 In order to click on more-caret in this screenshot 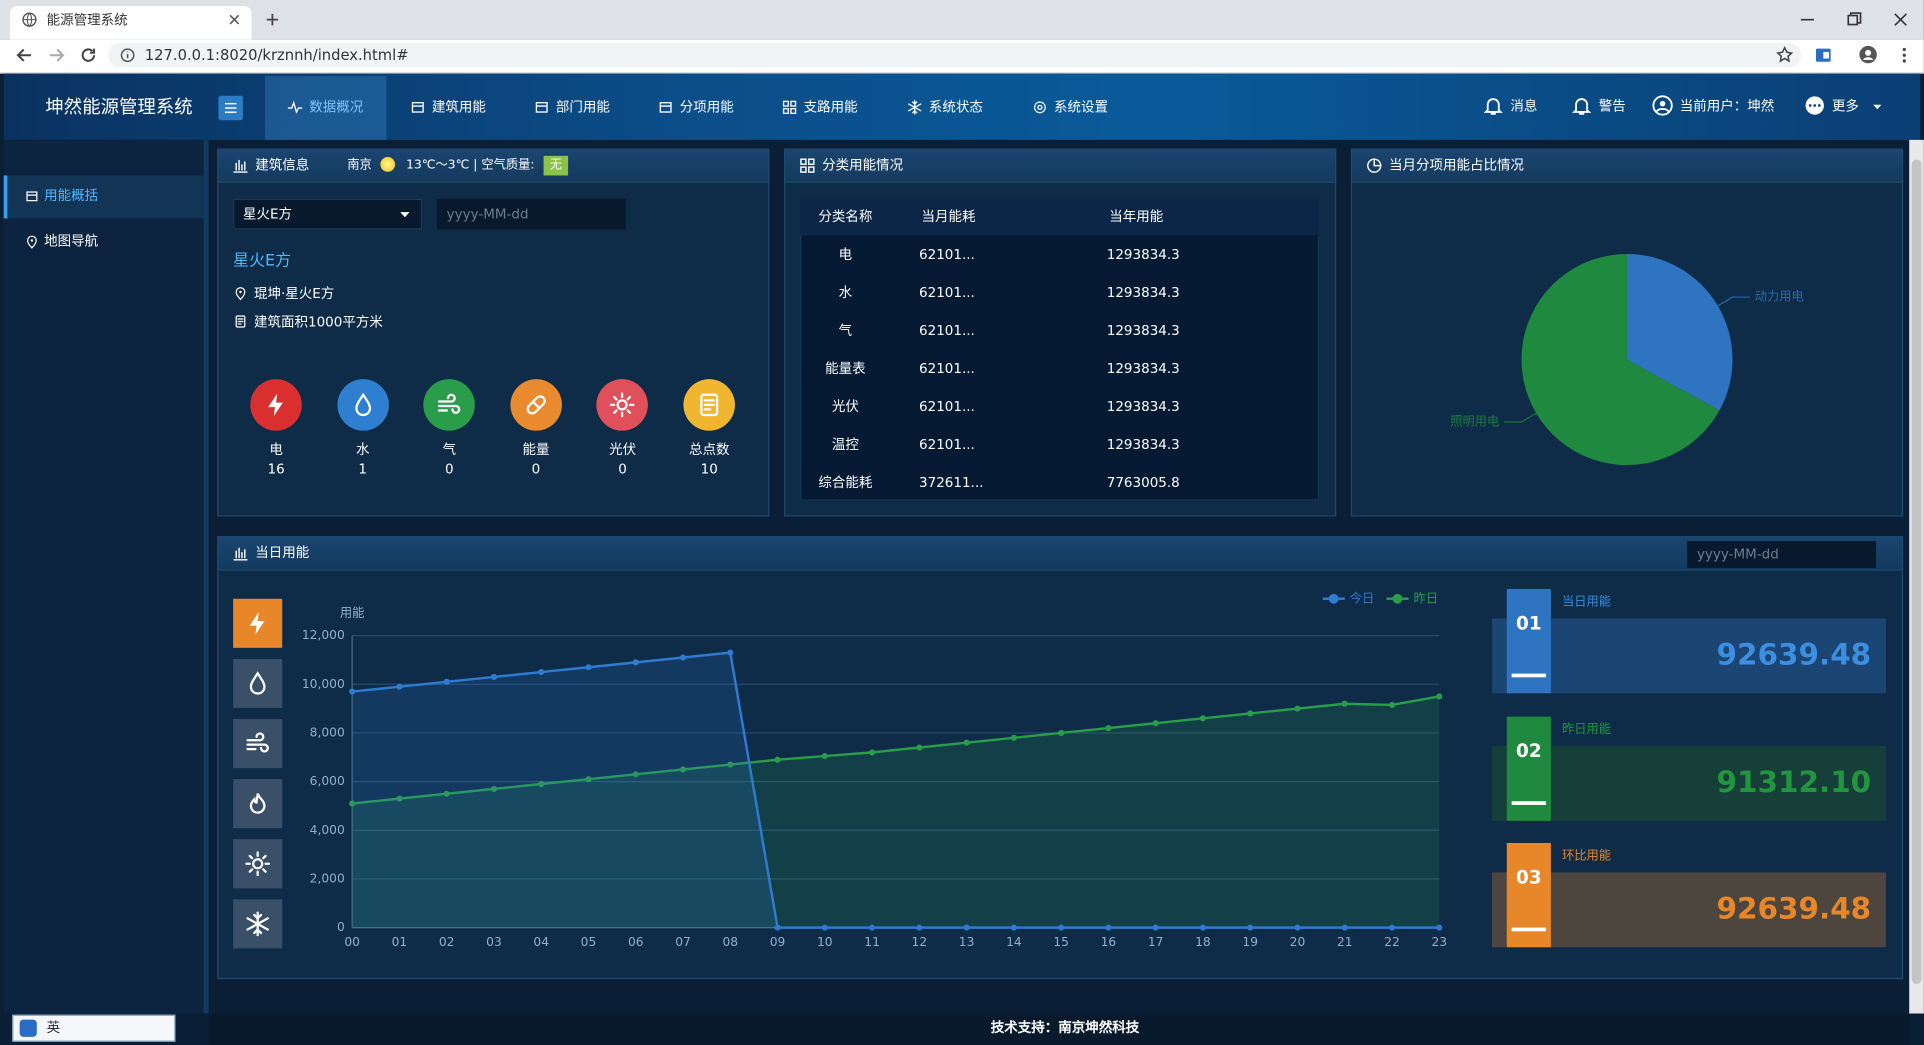, I will do `click(1877, 107)`.